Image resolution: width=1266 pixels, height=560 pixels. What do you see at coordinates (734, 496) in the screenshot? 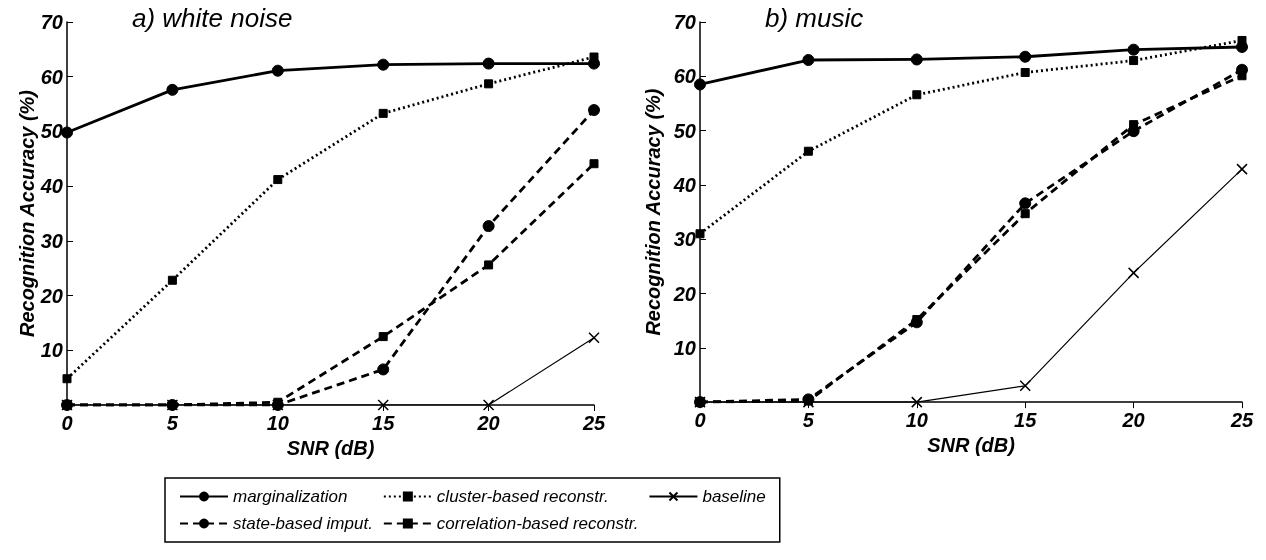
I see `legend-label: baseline` at bounding box center [734, 496].